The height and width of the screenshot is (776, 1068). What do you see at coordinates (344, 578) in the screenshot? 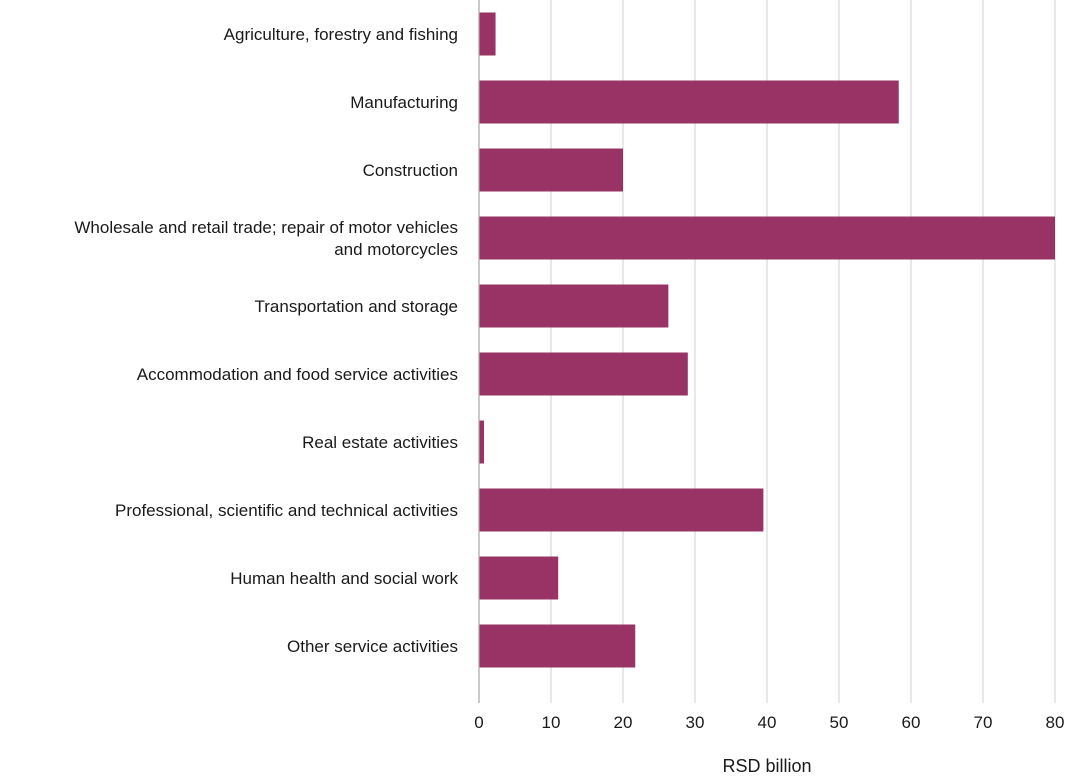
I see `category-label-8: Human health and social work` at bounding box center [344, 578].